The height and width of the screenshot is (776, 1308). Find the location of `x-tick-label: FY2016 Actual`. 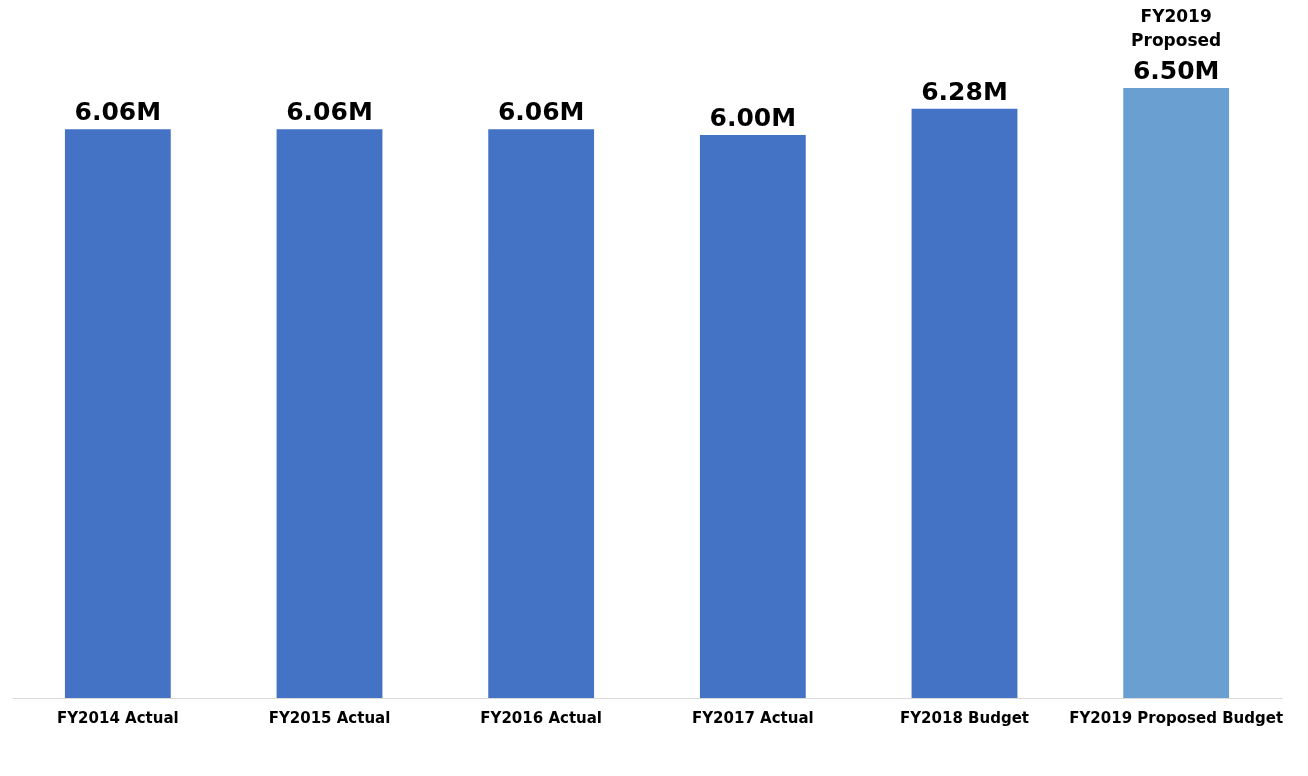

x-tick-label: FY2016 Actual is located at coordinates (541, 717).